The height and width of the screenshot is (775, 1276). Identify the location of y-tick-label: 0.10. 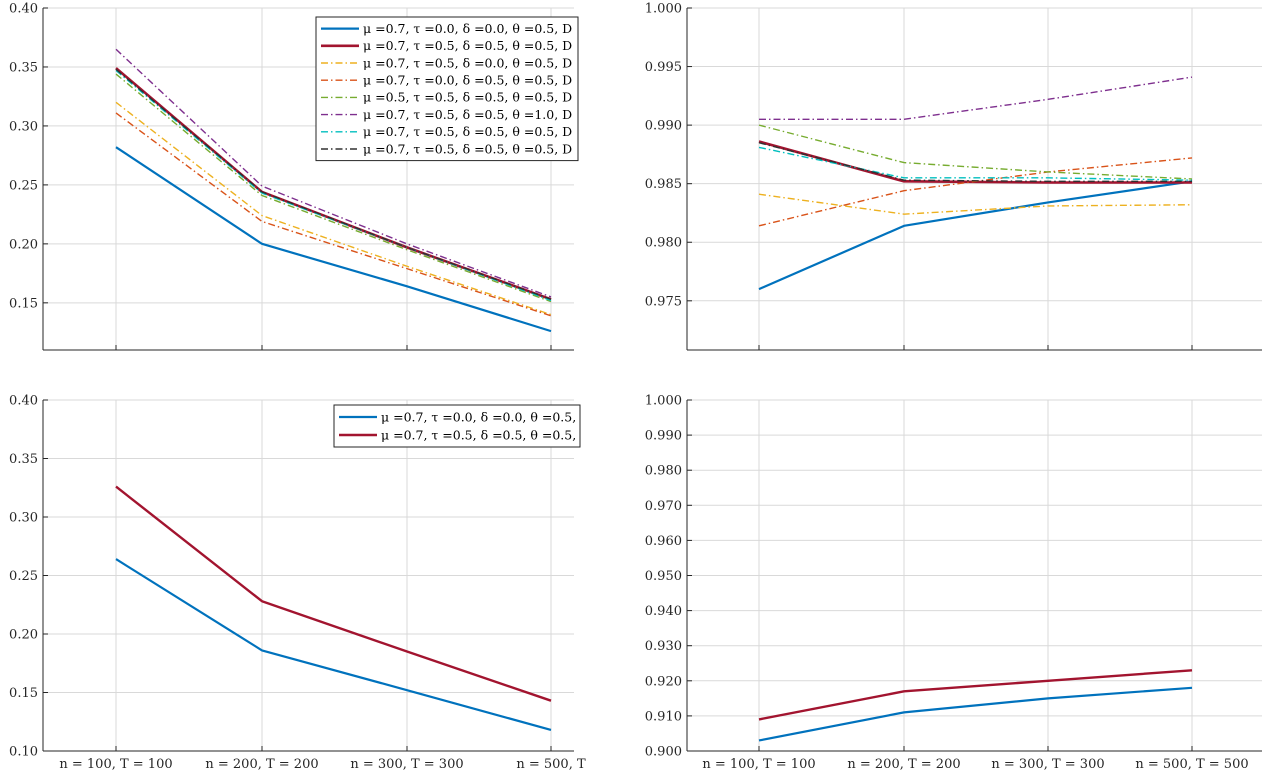
(23, 752).